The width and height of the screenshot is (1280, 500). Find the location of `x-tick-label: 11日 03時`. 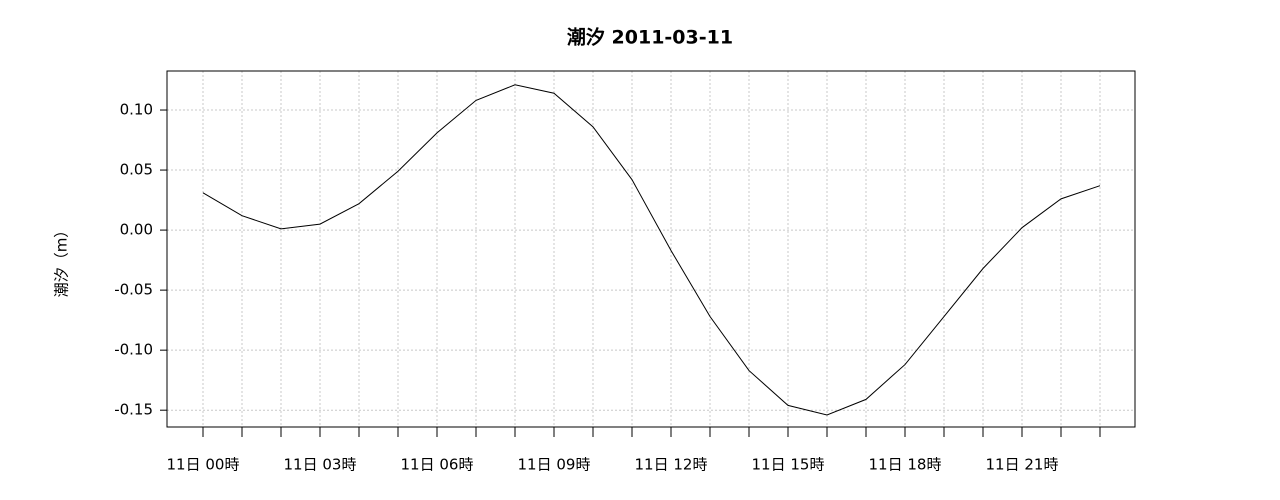

x-tick-label: 11日 03時 is located at coordinates (320, 465).